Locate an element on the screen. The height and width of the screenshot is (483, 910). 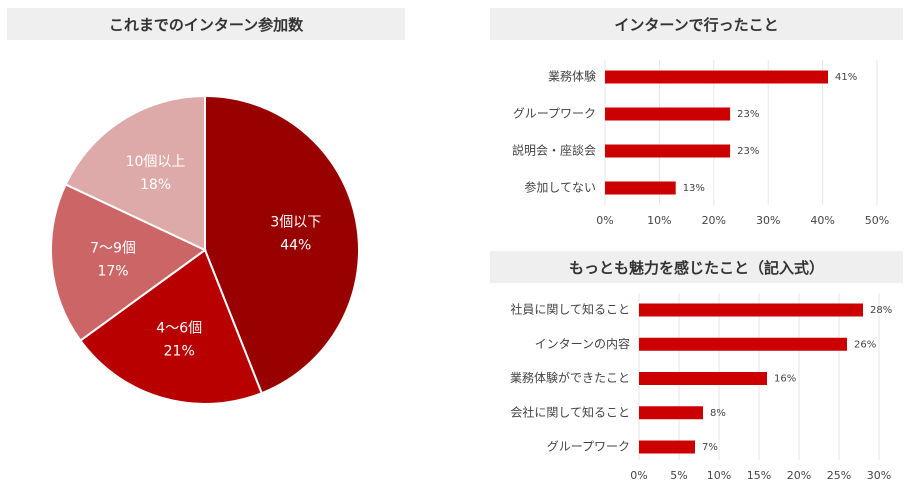
pie-slice-value-label: 44% is located at coordinates (295, 246).